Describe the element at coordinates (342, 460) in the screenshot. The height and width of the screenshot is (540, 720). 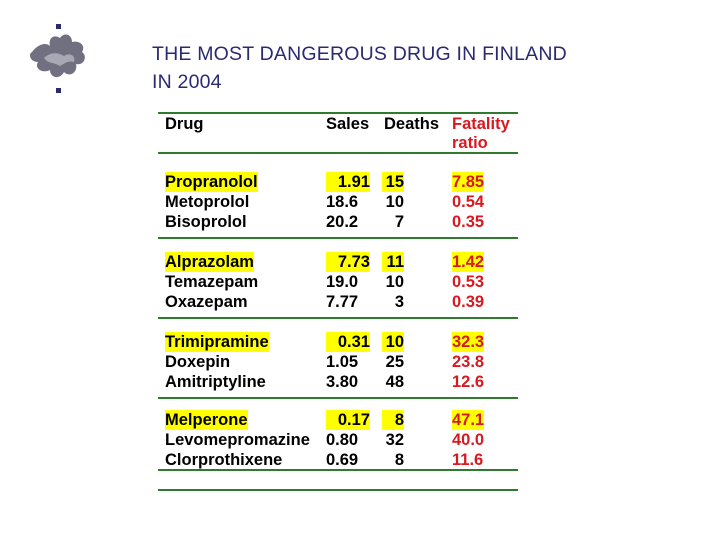
I see `sales-value: 0.69` at that location.